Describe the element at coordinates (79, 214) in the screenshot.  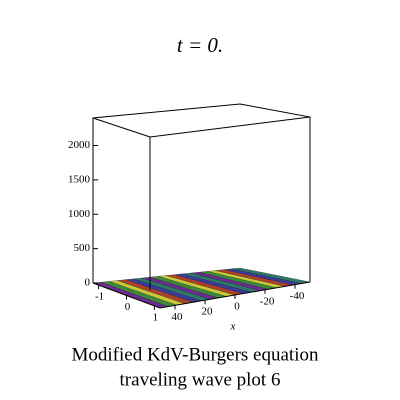
I see `z-tick-label: 1000` at that location.